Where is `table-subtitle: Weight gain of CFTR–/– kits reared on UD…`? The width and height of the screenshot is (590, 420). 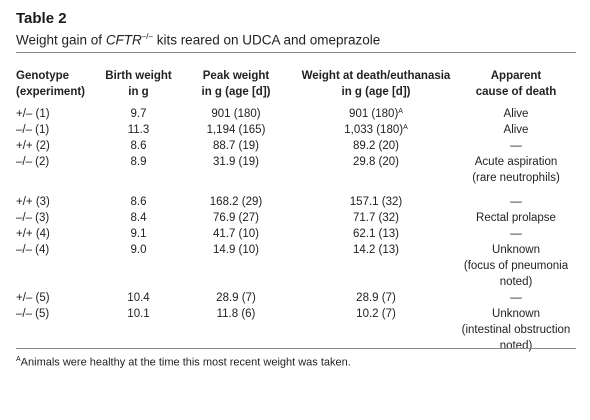 table-subtitle: Weight gain of CFTR–/– kits reared on UD… is located at coordinates (198, 40).